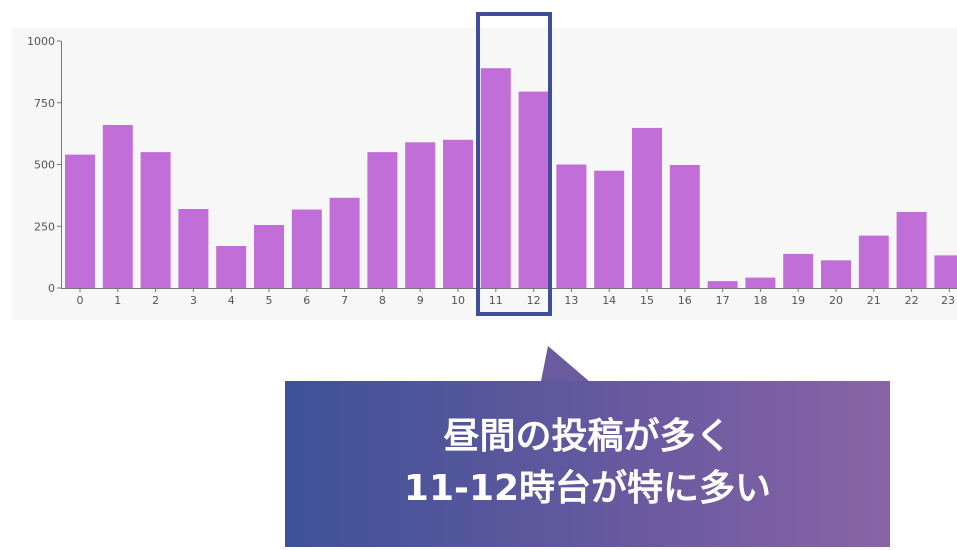 Image resolution: width=957 pixels, height=550 pixels. I want to click on x-tick-label-10: 10, so click(458, 300).